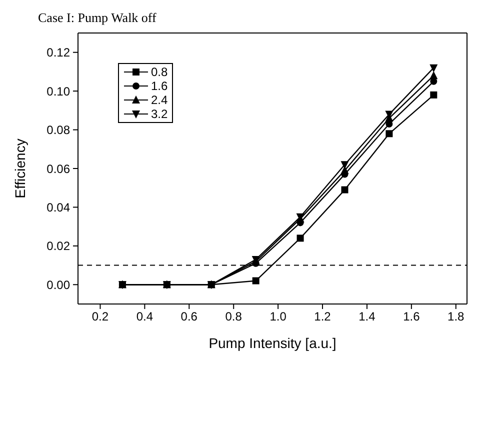 The image size is (488, 427). Describe the element at coordinates (278, 317) in the screenshot. I see `x-tick-label: 1.0` at that location.